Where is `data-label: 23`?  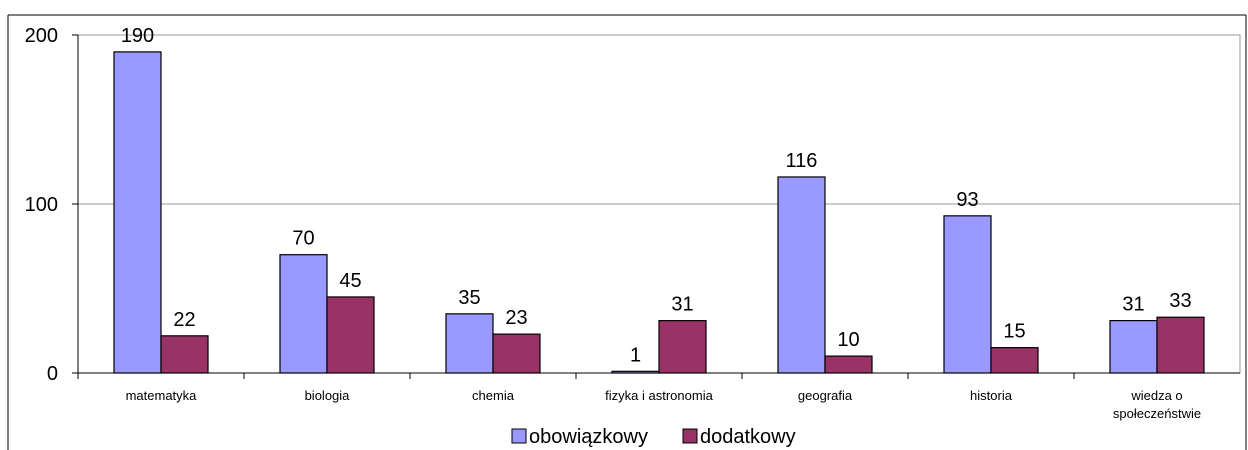
data-label: 23 is located at coordinates (516, 318).